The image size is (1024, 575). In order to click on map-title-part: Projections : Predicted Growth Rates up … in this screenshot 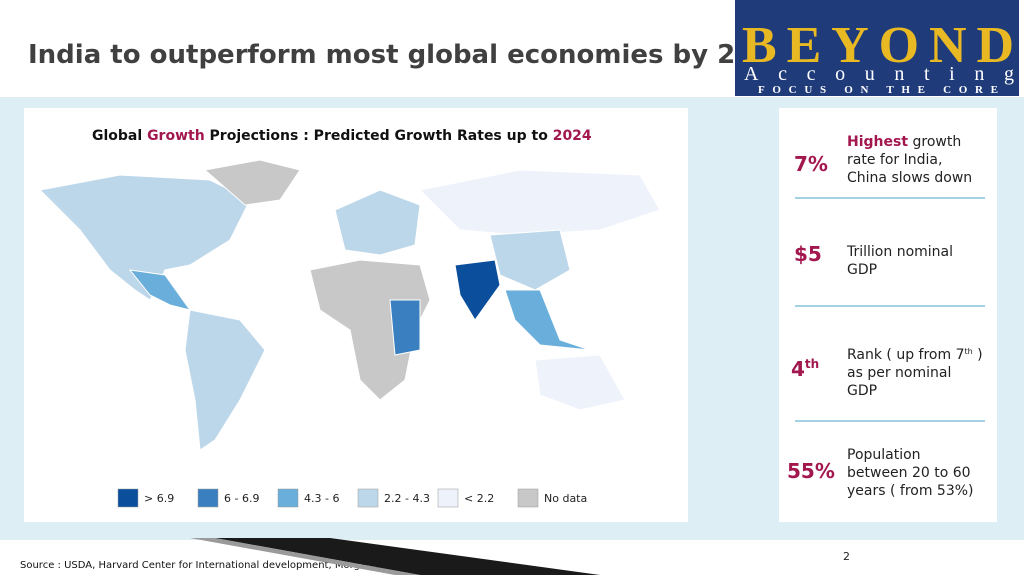, I will do `click(379, 136)`.